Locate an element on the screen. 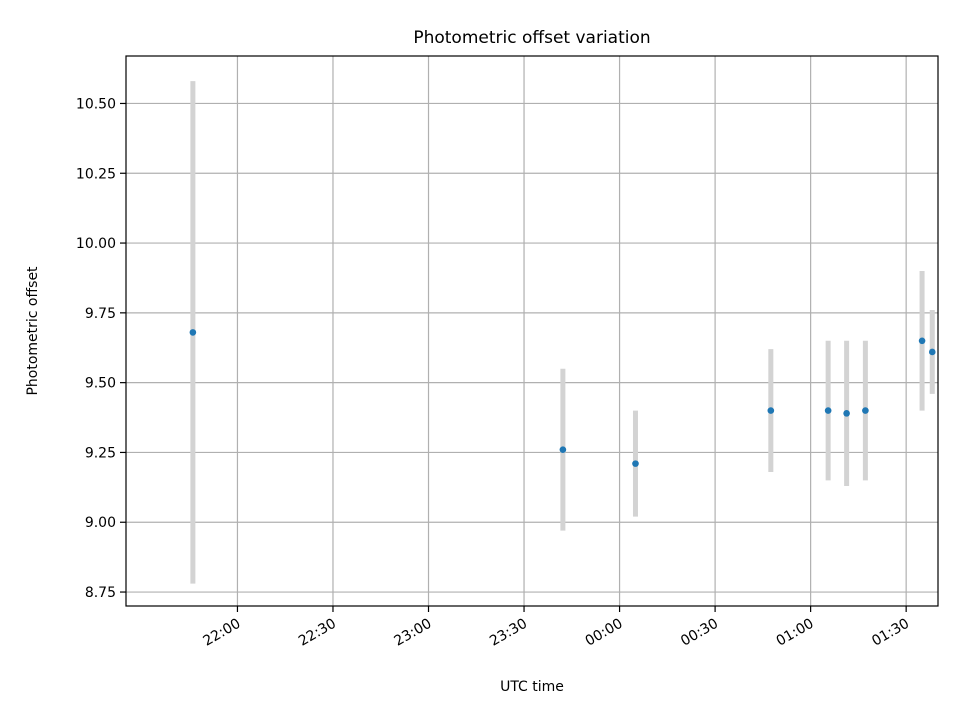  y-tick-label: 9.25 is located at coordinates (100, 453).